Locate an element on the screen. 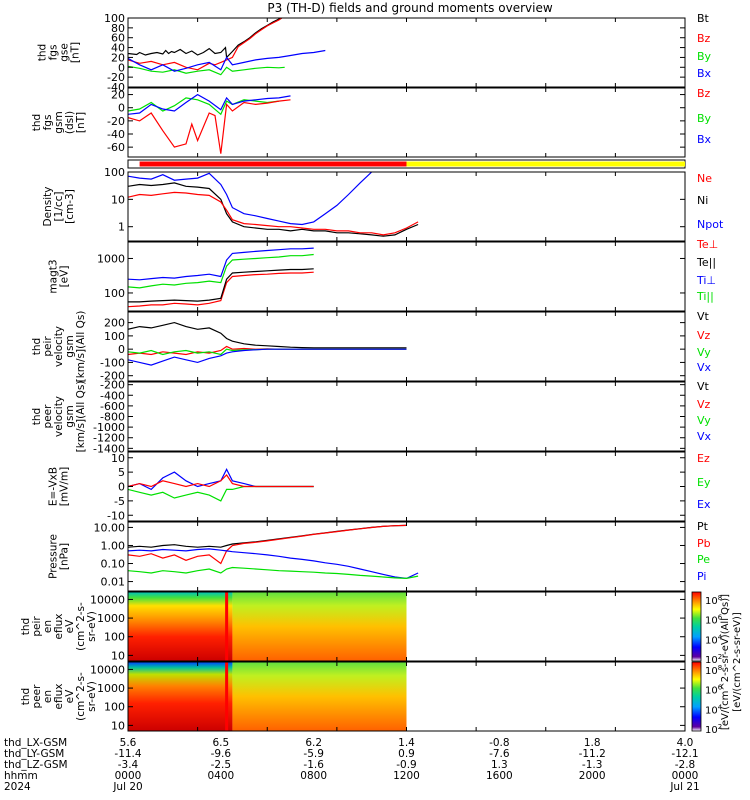  y-tick-label: 0.01 is located at coordinates (113, 582).